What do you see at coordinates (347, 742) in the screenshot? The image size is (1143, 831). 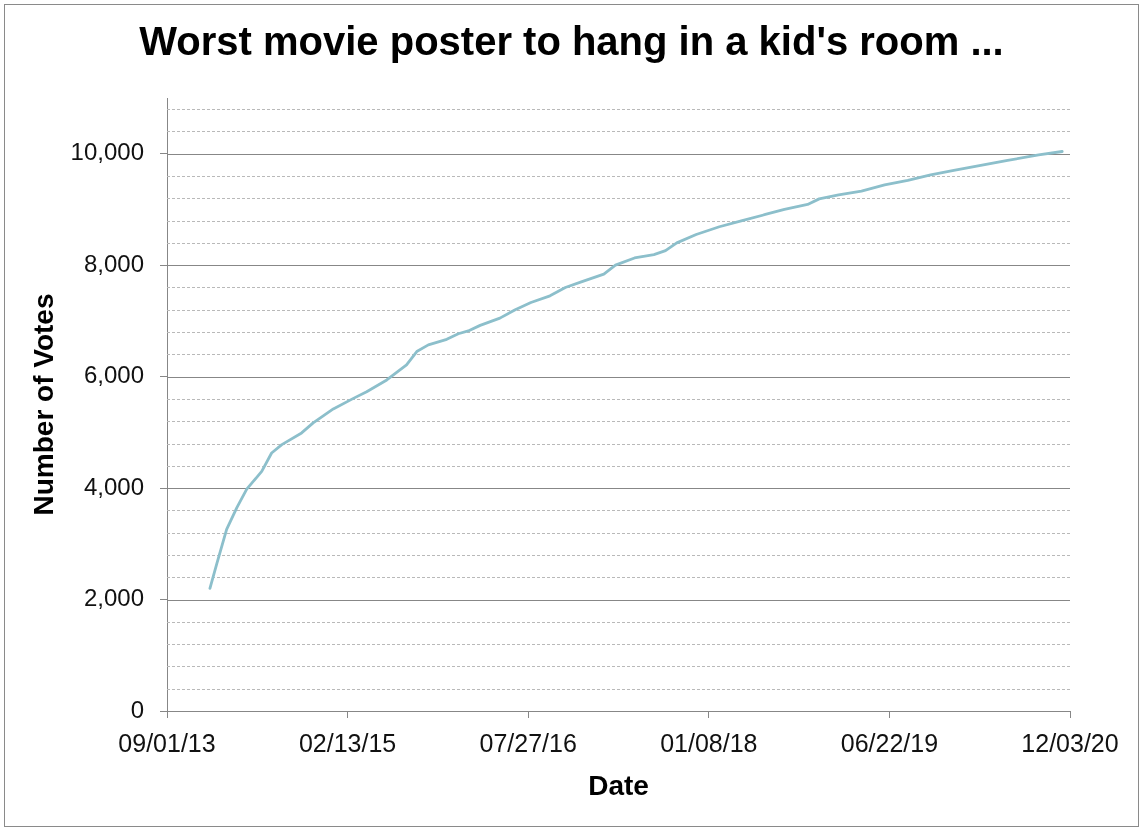 I see `x-tick-label: 02/13/15` at bounding box center [347, 742].